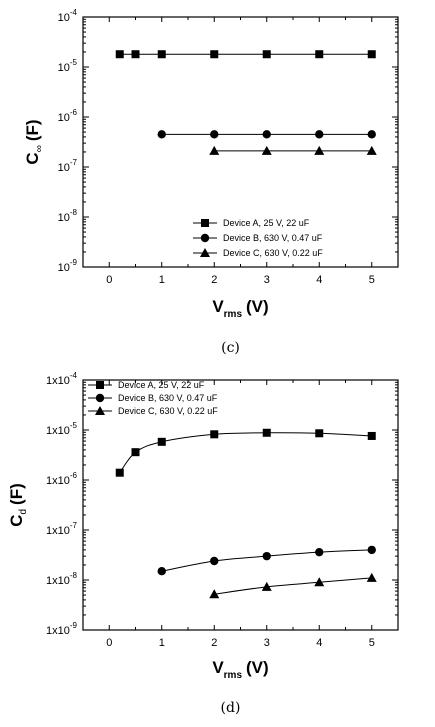 The image size is (435, 727). Describe the element at coordinates (34, 141) in the screenshot. I see `y-axis-title: C∞(F)` at that location.